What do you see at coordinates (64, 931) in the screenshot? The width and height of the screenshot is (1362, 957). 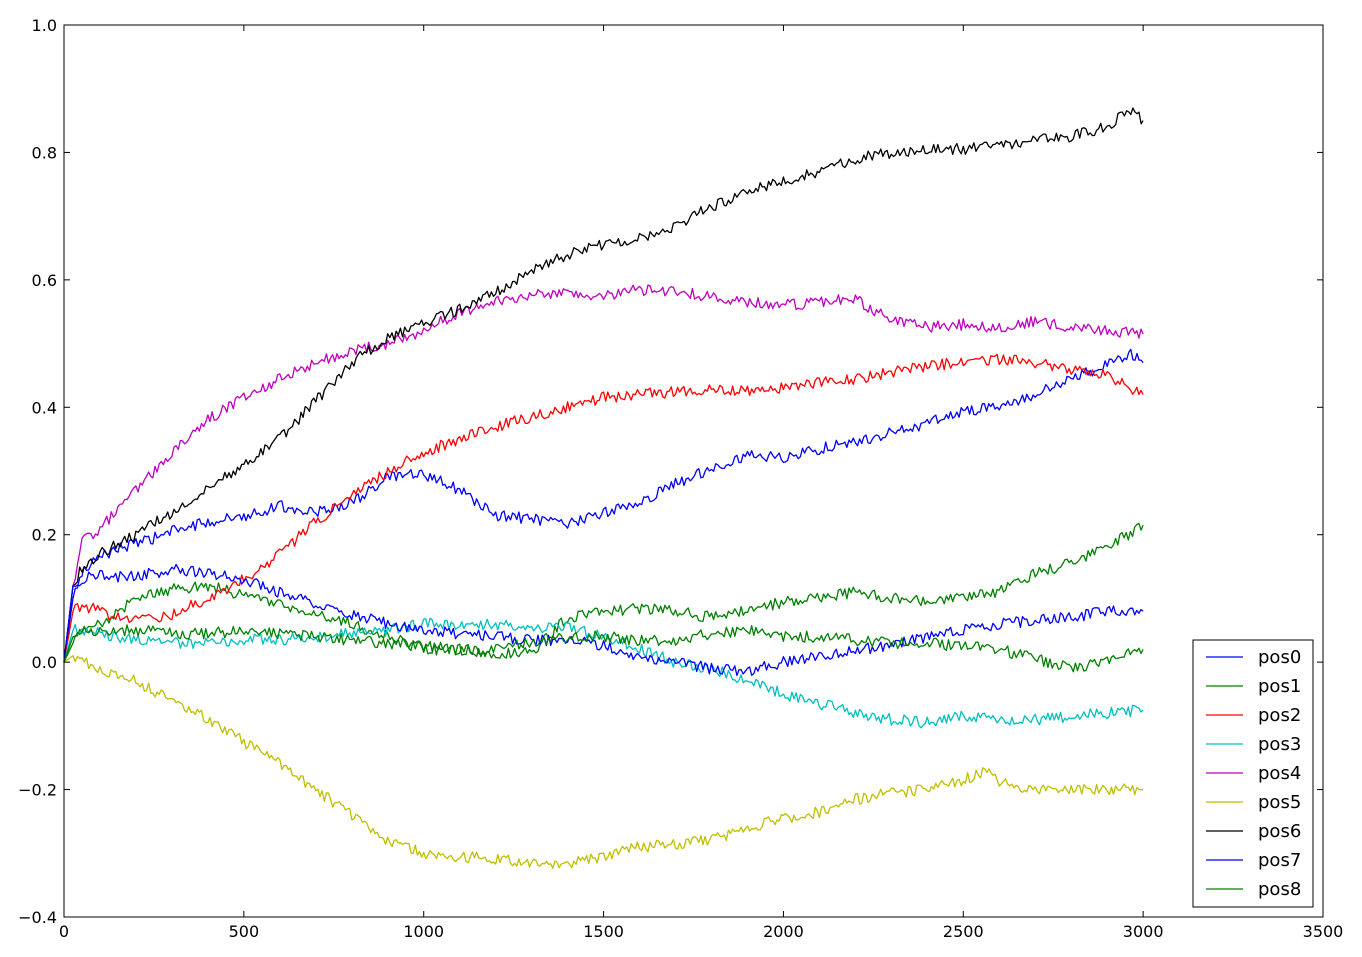 I see `x-tick-label: 0` at bounding box center [64, 931].